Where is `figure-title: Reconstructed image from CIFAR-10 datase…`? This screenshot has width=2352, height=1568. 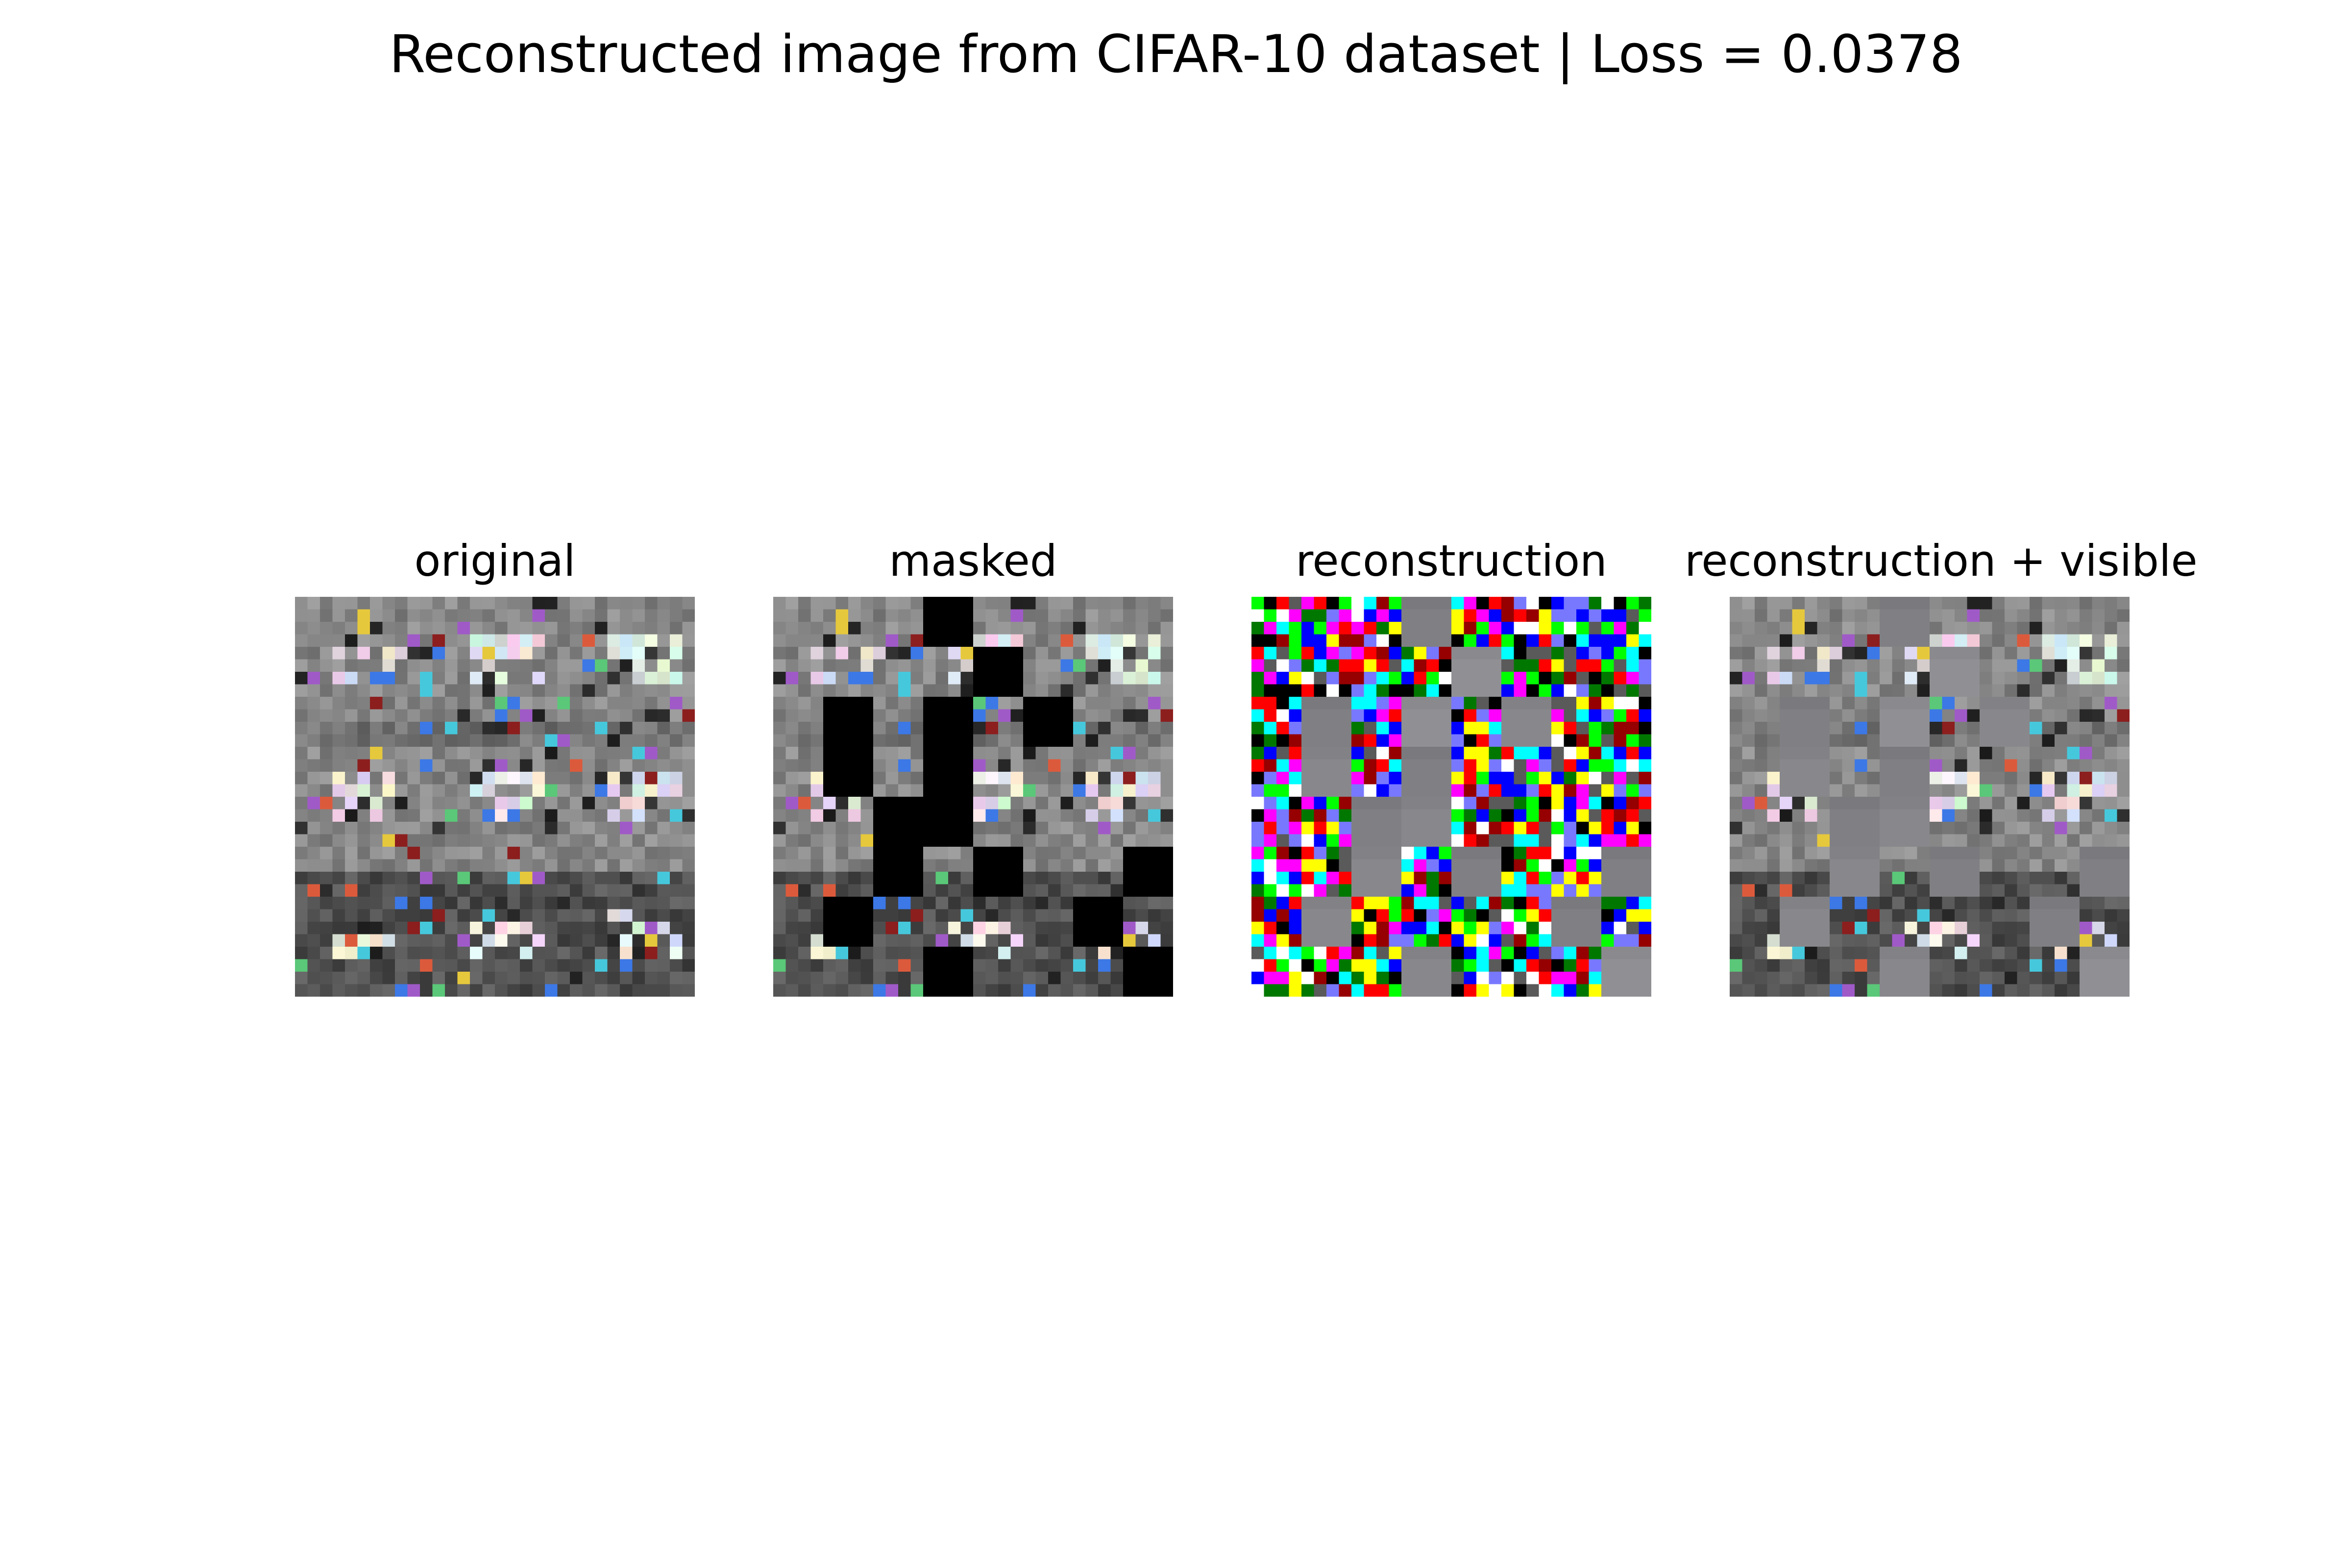
figure-title: Reconstructed image from CIFAR-10 datase… is located at coordinates (1176, 54).